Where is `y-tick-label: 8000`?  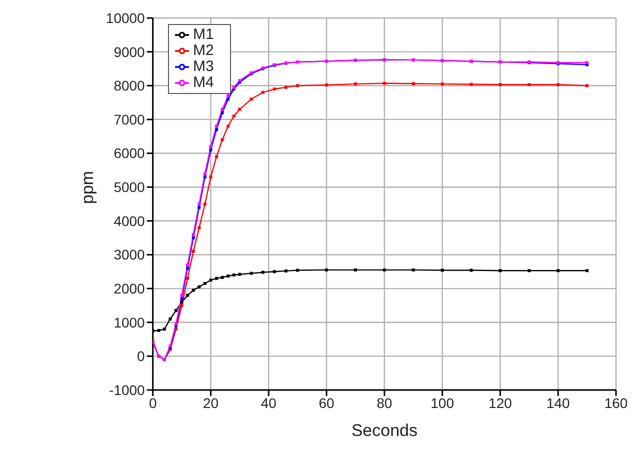
y-tick-label: 8000 is located at coordinates (130, 86).